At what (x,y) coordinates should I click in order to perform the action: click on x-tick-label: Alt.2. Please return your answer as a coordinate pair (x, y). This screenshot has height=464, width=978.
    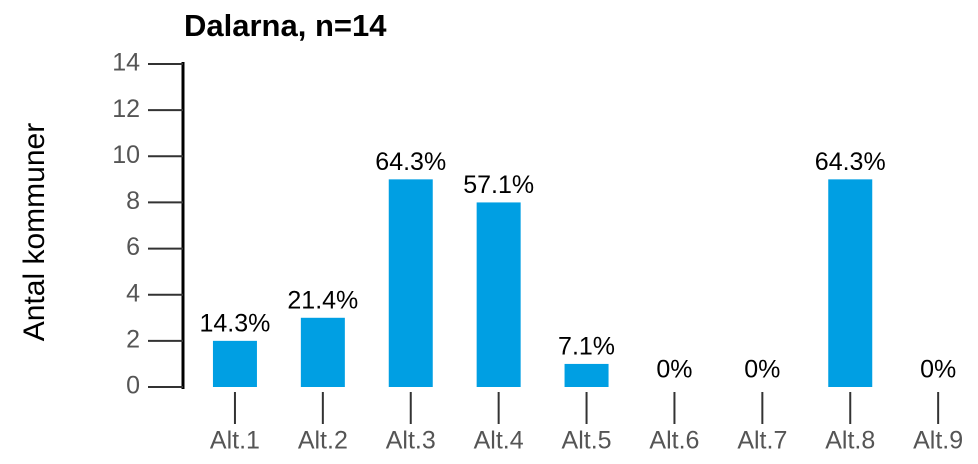
    Looking at the image, I should click on (323, 441).